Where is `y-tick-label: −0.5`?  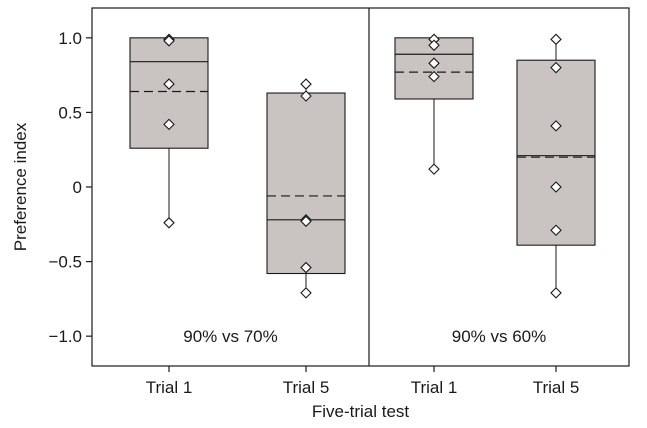 y-tick-label: −0.5 is located at coordinates (65, 262).